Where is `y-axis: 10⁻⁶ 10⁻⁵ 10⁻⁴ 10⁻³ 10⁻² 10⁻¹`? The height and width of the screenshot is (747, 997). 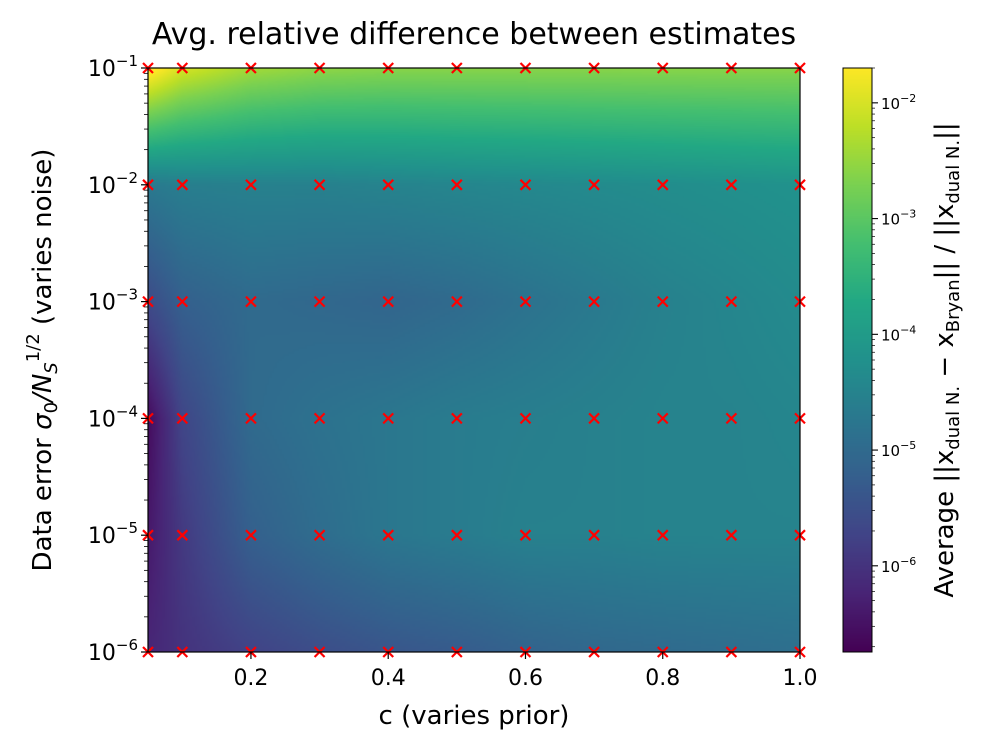 y-axis: 10⁻⁶ 10⁻⁵ 10⁻⁴ 10⁻³ 10⁻² 10⁻¹ is located at coordinates (118, 359).